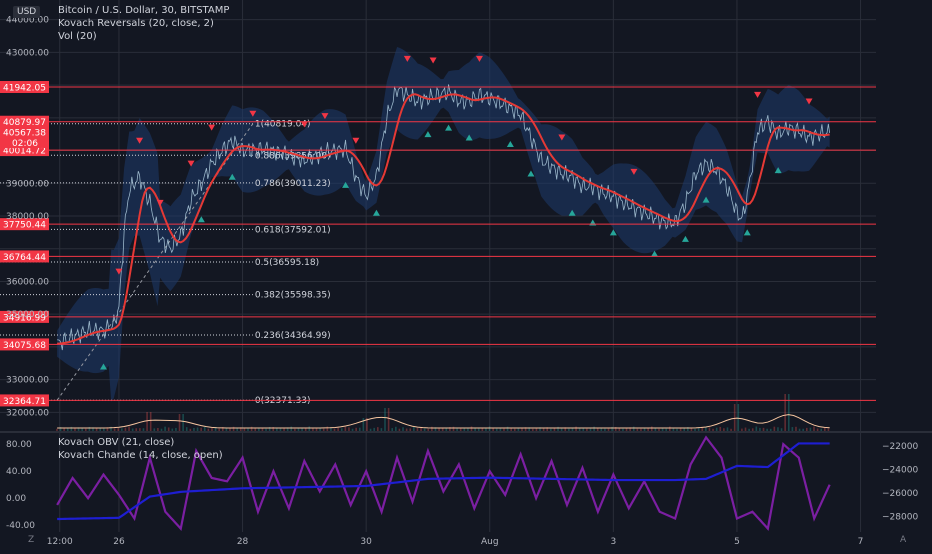  What do you see at coordinates (900, 470) in the screenshot?
I see `obv-axis-tick: −24000` at bounding box center [900, 470].